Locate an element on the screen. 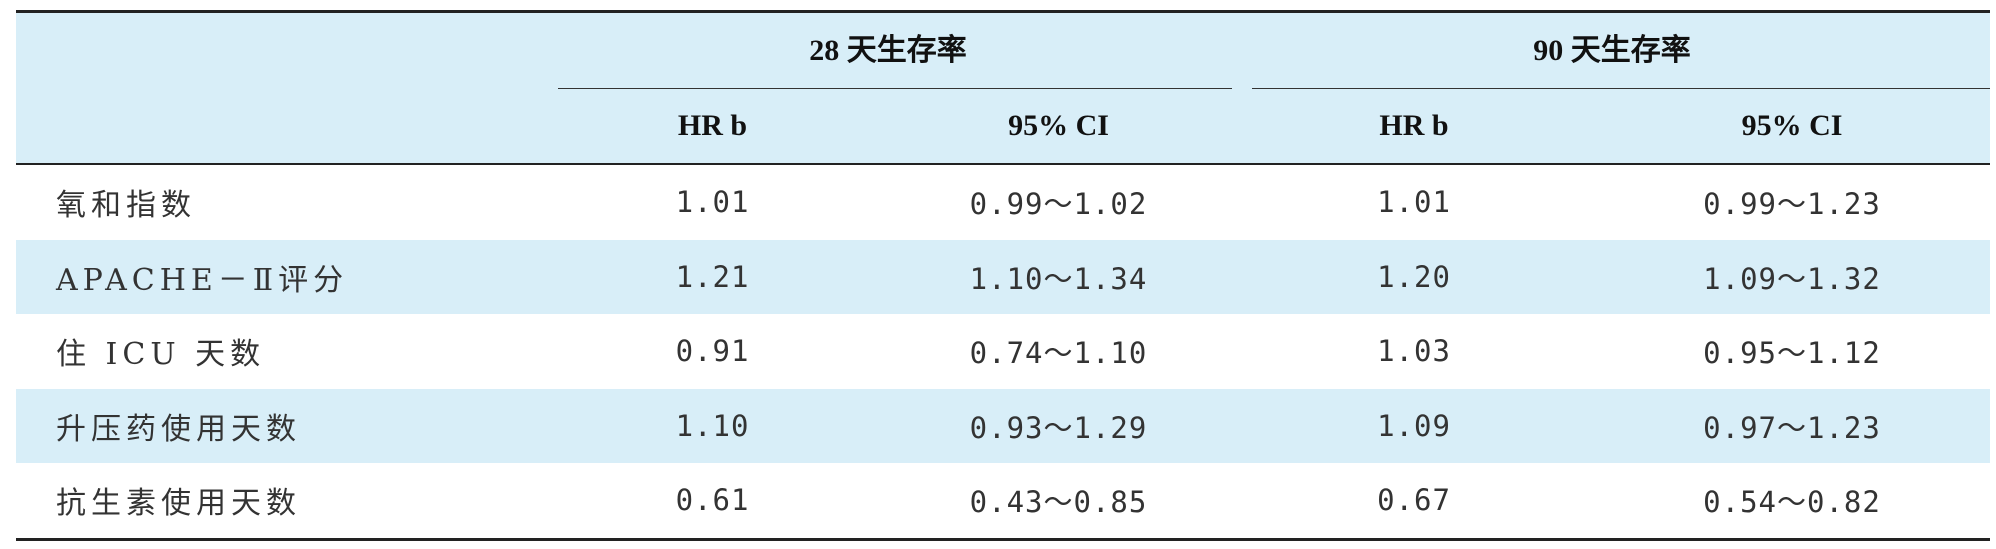  table-row: 抗生素使用天数 0.61 0.43～0.85 0.67 0.54～0.82 is located at coordinates (1003, 502).